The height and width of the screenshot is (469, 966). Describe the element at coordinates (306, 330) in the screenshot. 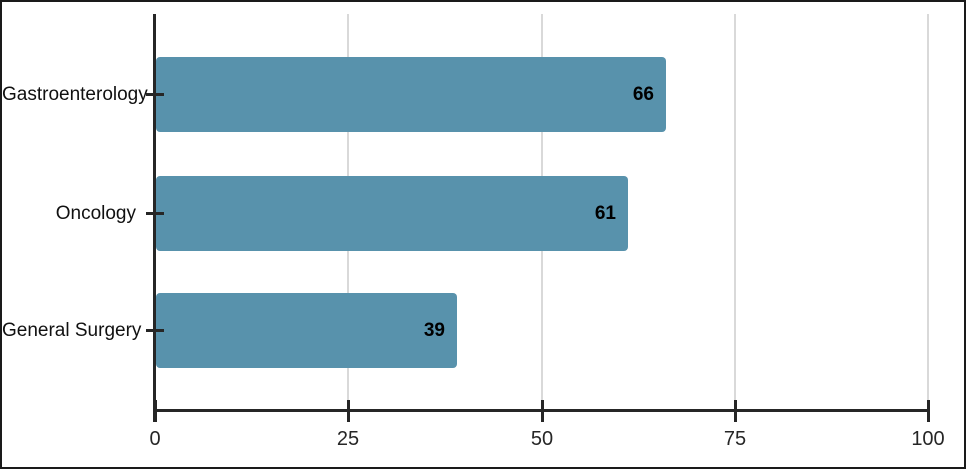

I see `bar-general-surgery` at that location.